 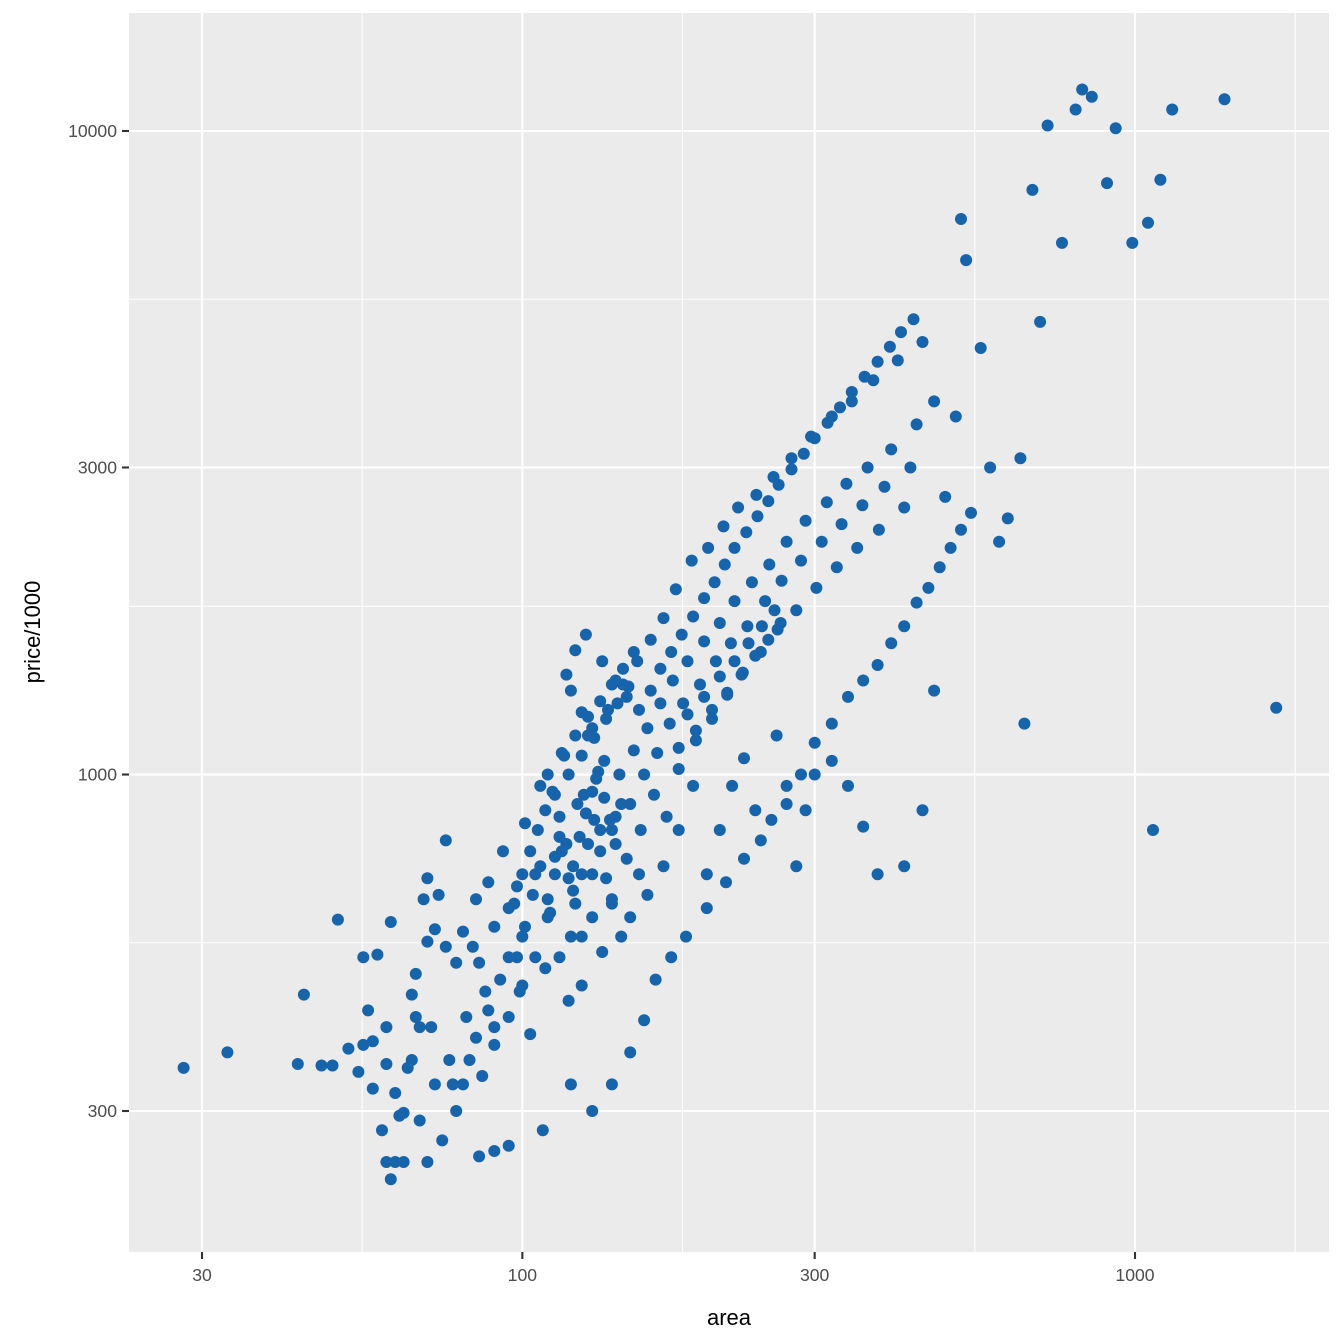 I want to click on x-axis: 30 100 300 1000, so click(x=673, y=1268).